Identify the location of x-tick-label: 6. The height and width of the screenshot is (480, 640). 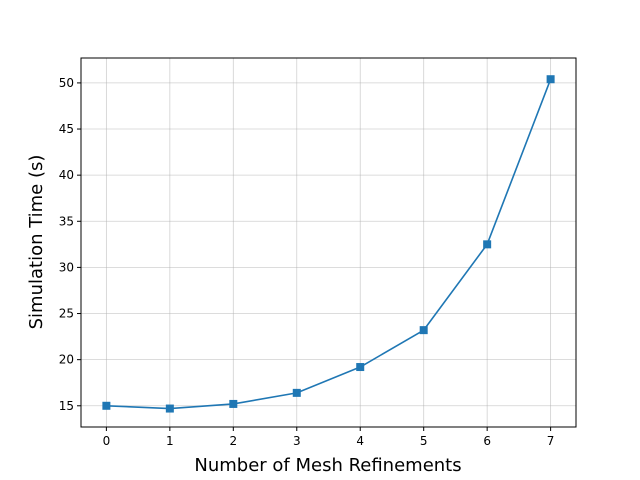
(487, 441).